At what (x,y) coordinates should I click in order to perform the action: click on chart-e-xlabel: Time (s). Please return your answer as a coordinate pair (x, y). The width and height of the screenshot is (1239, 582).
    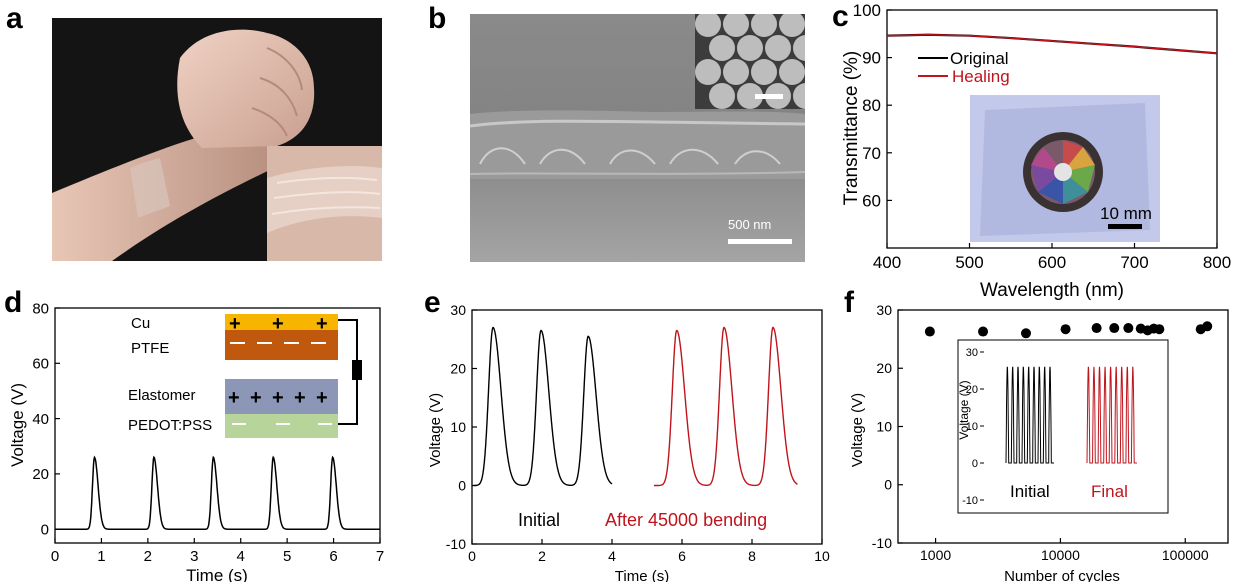
    Looking at the image, I should click on (642, 575).